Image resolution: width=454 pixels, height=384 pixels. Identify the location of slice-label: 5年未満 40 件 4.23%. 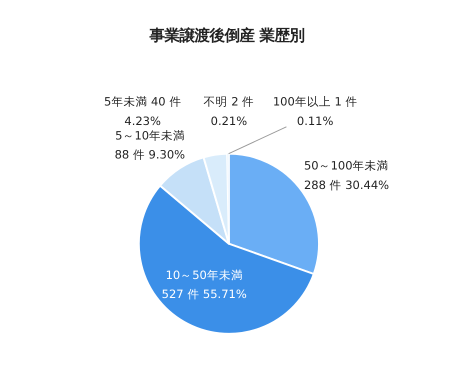
(143, 111).